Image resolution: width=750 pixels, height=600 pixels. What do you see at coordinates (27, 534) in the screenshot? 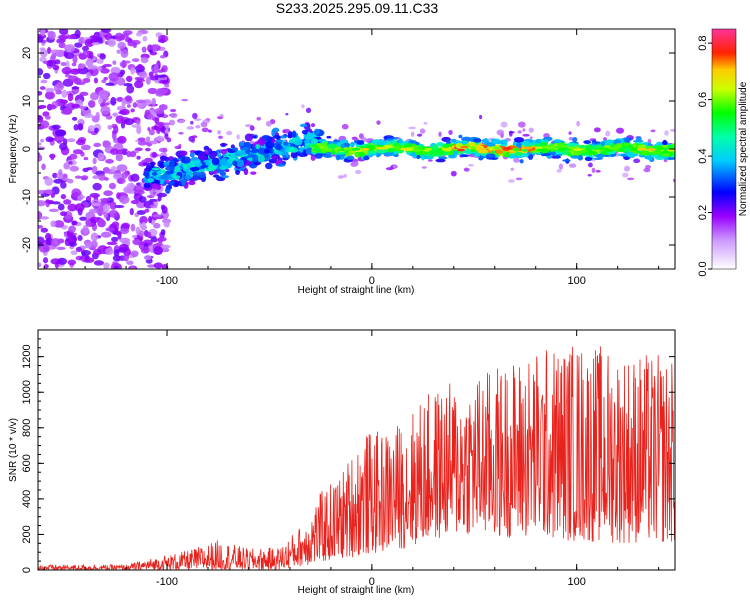
I see `snr-y-tick-label: 200` at bounding box center [27, 534].